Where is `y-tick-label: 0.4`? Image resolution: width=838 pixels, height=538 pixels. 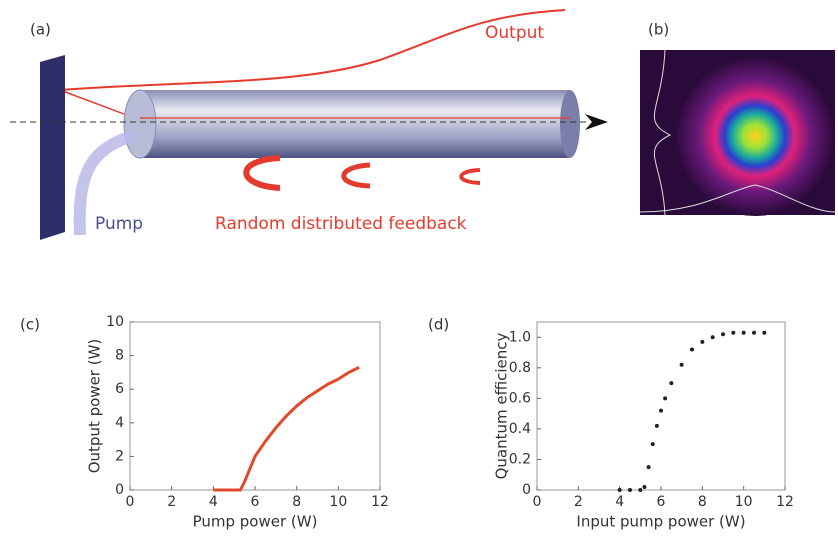
y-tick-label: 0.4 is located at coordinates (520, 429).